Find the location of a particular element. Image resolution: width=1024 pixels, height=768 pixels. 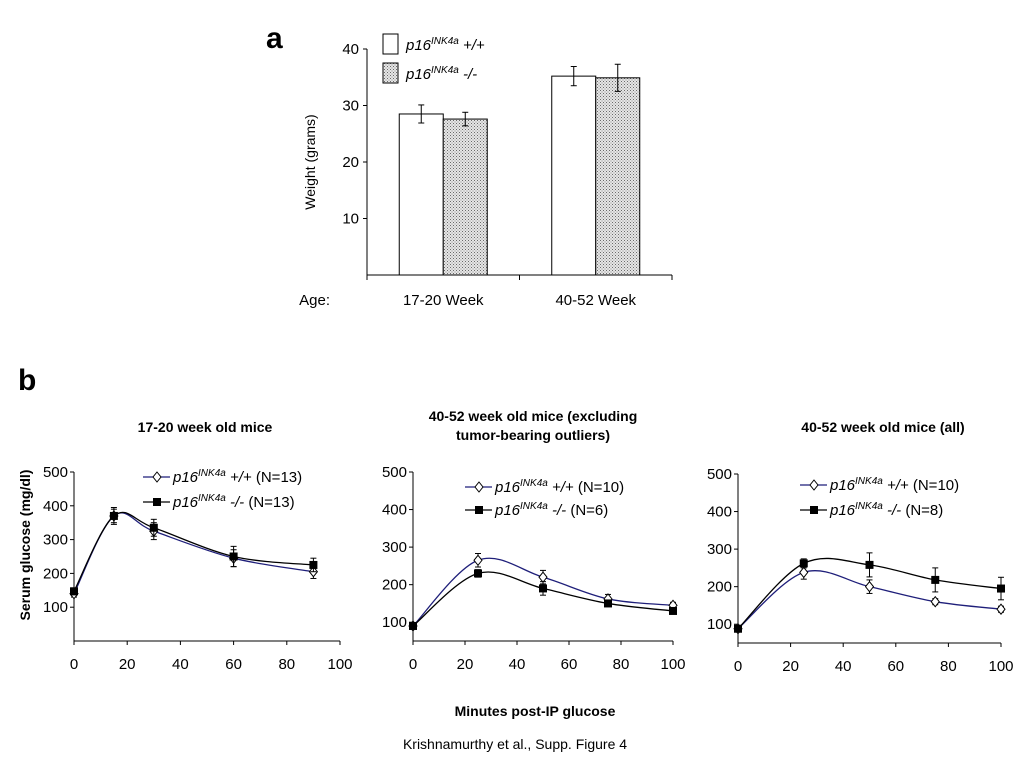

age-label: Age: is located at coordinates (314, 300).